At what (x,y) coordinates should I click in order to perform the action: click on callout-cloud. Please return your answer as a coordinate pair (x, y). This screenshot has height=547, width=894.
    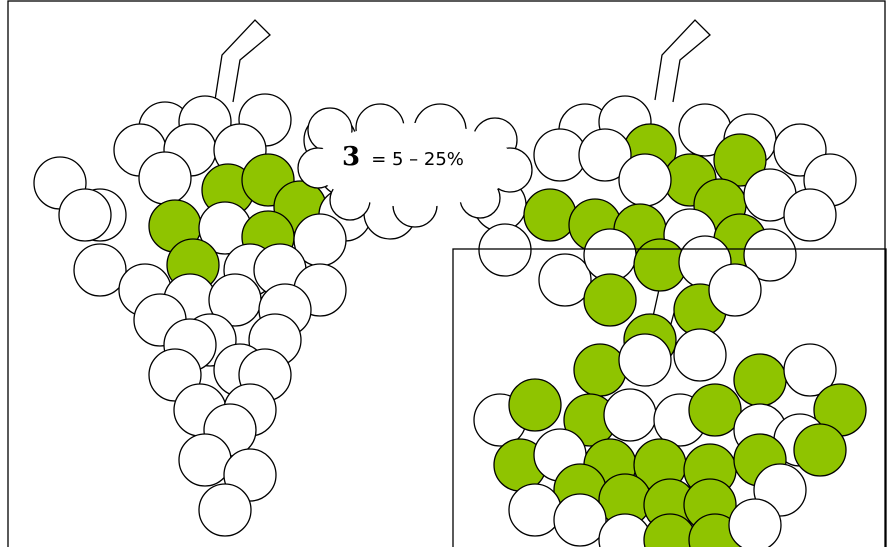
    Looking at the image, I should click on (415, 165).